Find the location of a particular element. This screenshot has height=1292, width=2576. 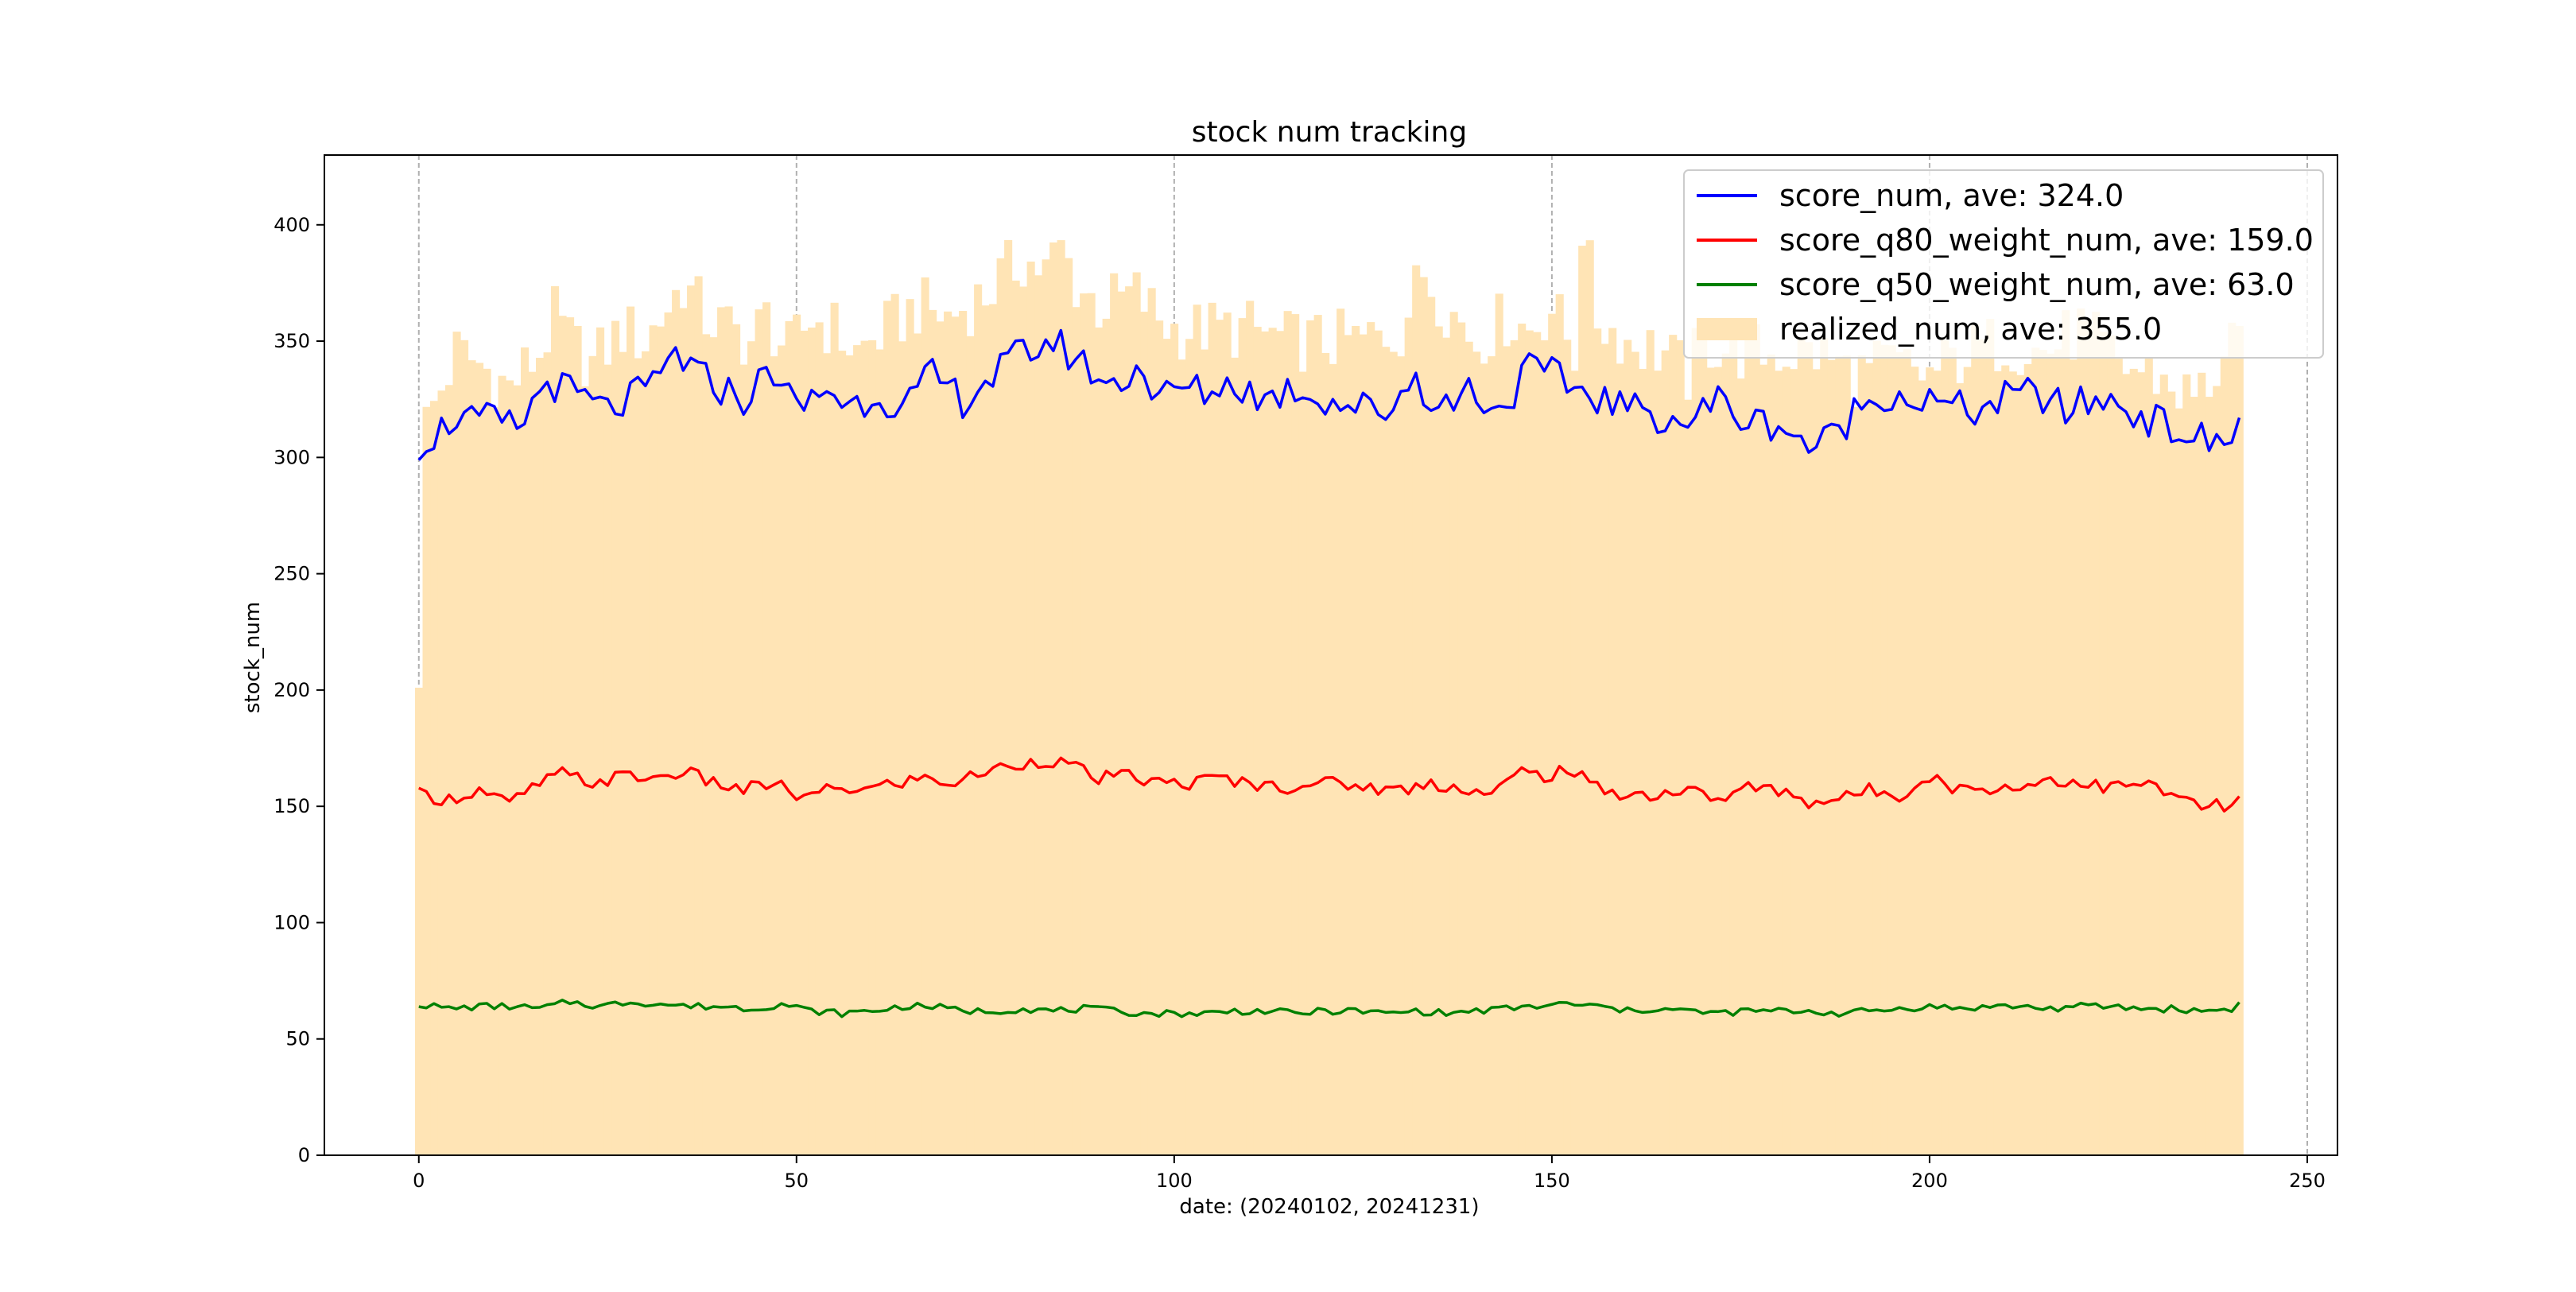

x-tick-label-3: 150 is located at coordinates (1552, 1181).